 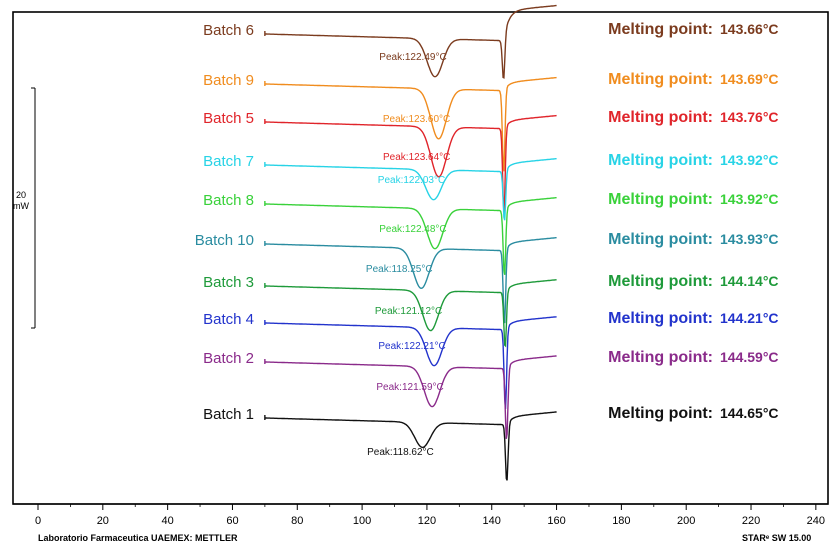 I want to click on x-tick-label-240: 240, so click(x=816, y=521).